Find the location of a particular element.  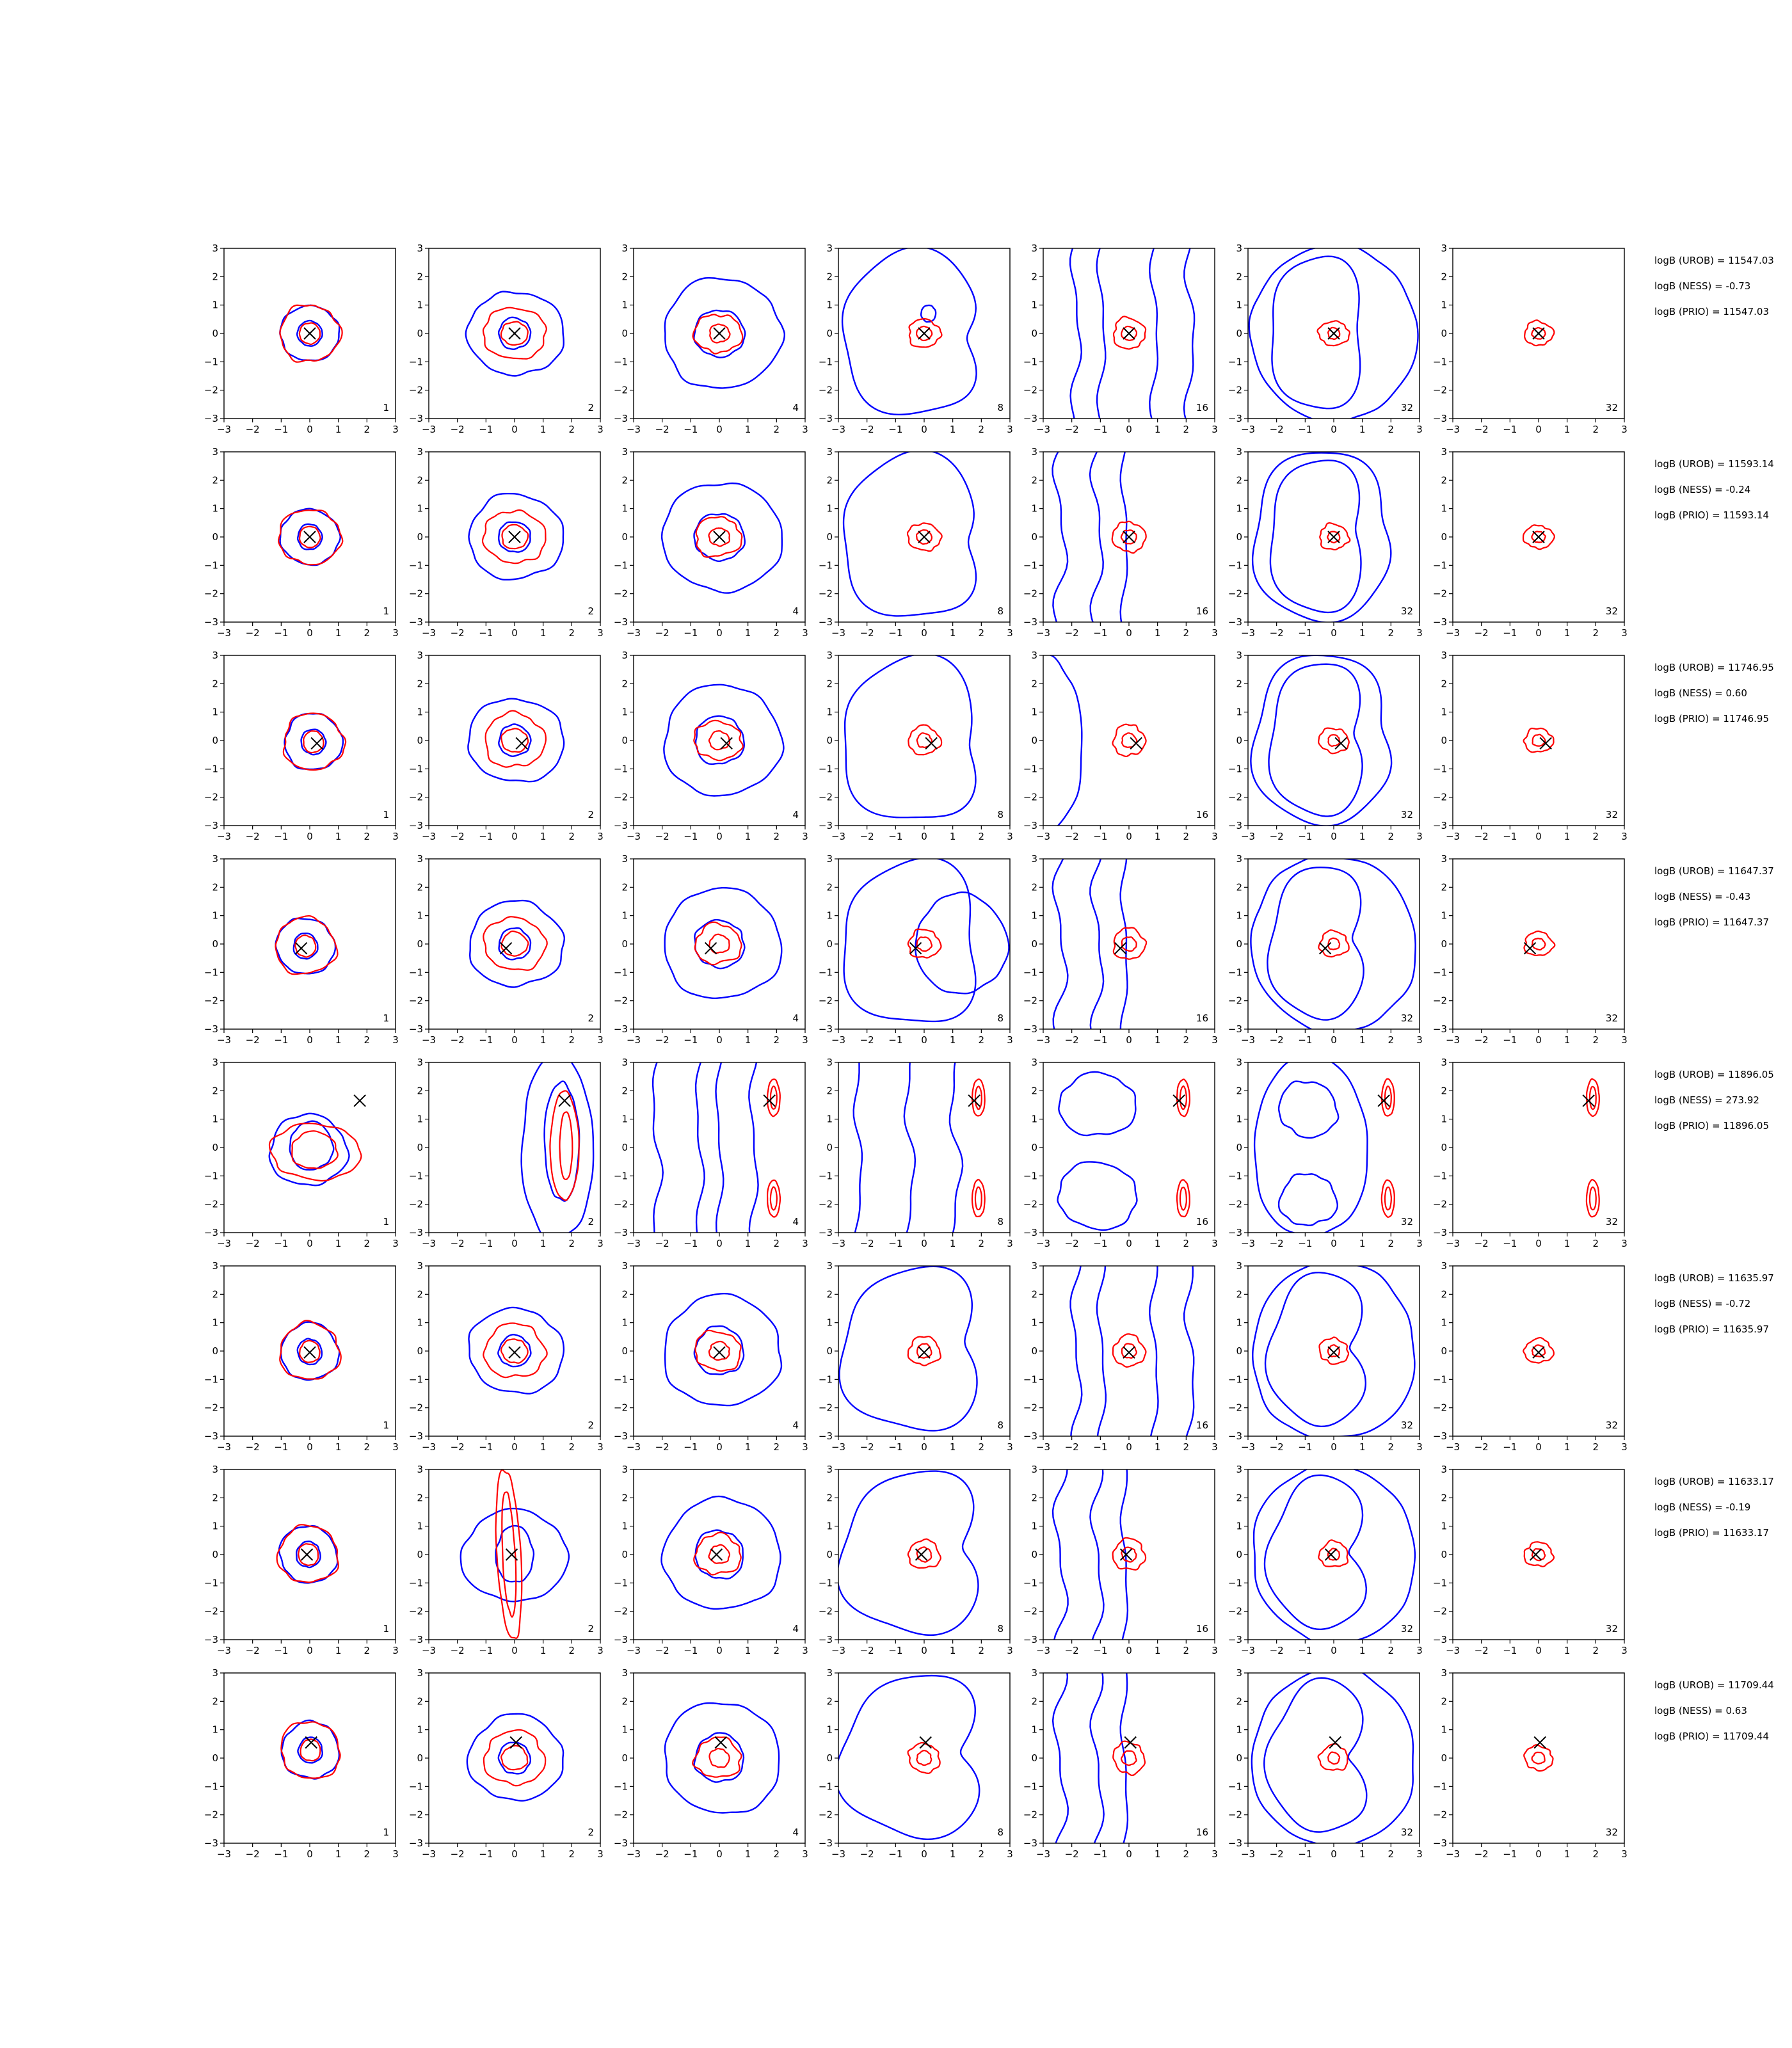

logb-prio-text: logB (PRIO) = 11709.44 is located at coordinates (1711, 1736).